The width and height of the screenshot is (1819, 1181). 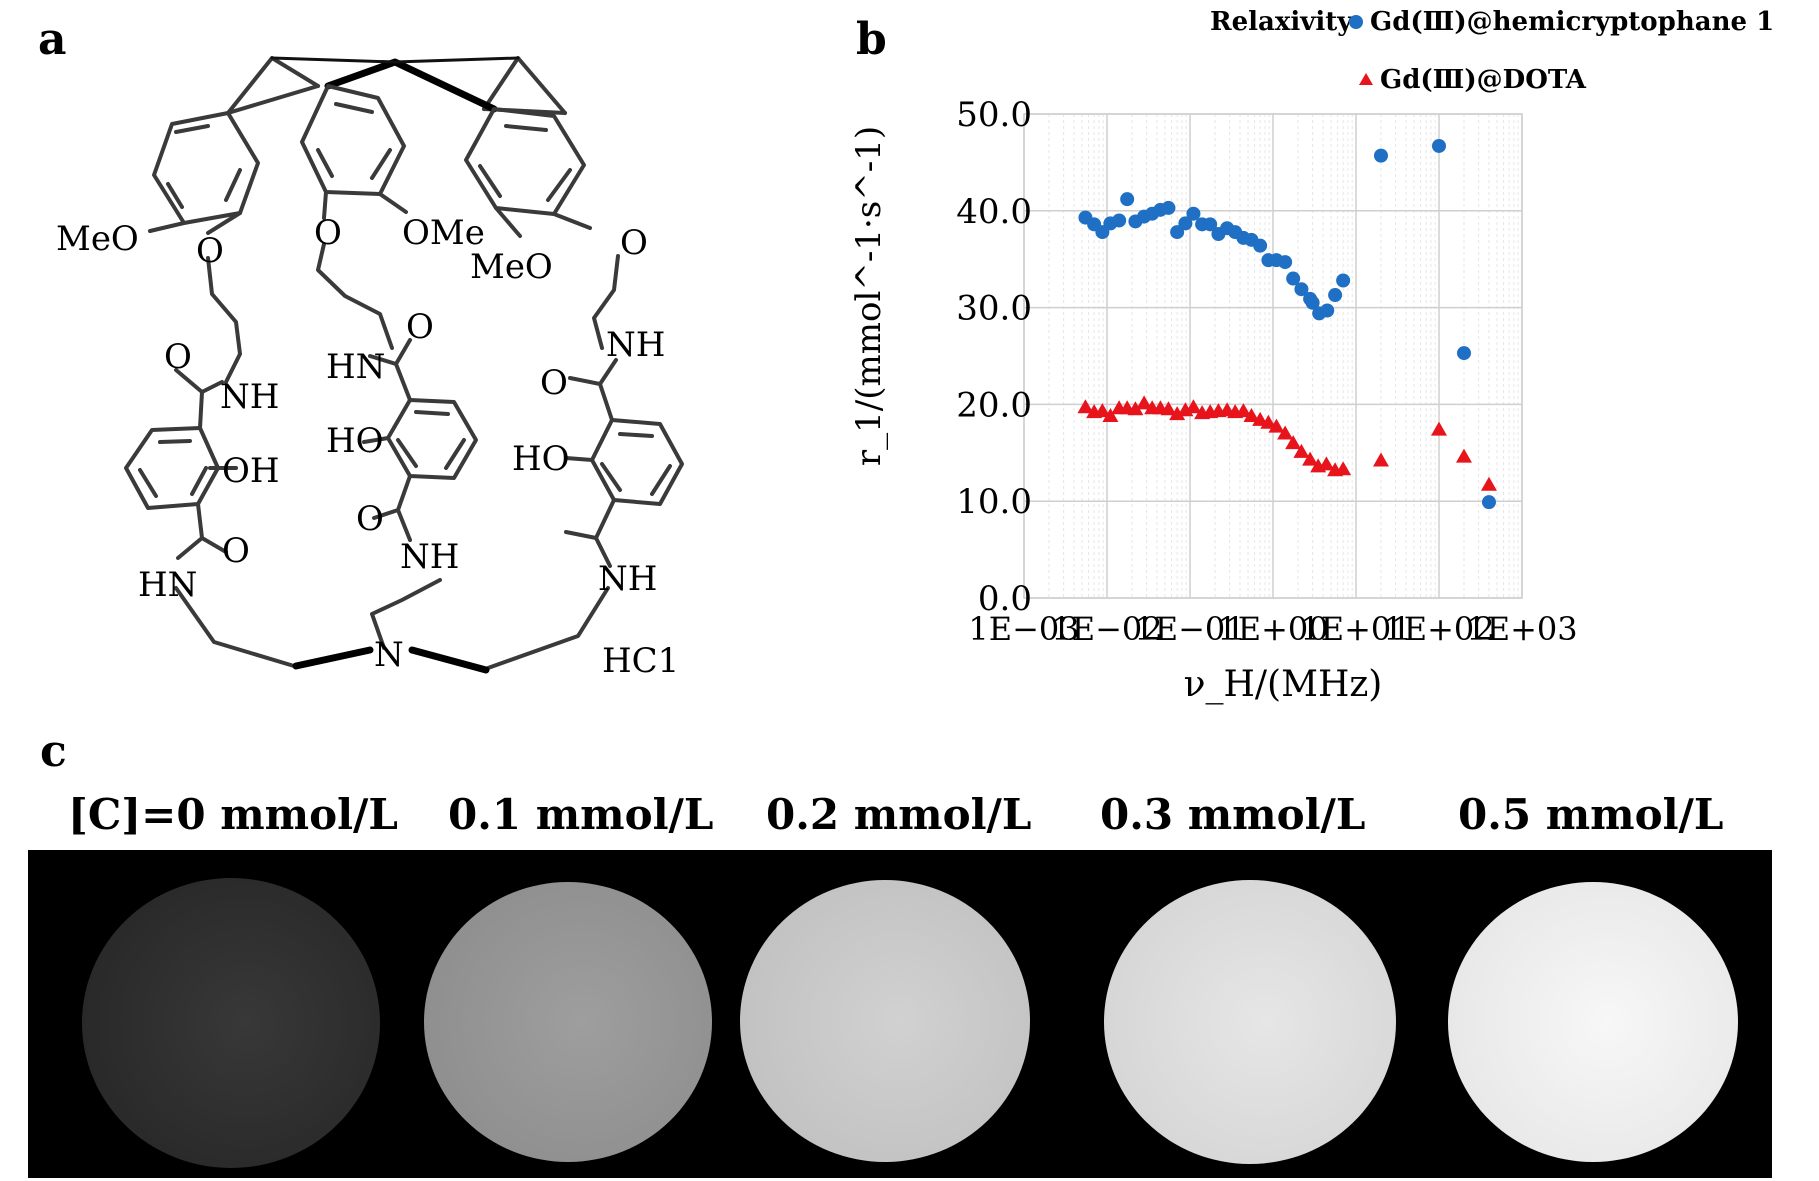 I want to click on x-tick-label: 1E−01, so click(x=1189, y=629).